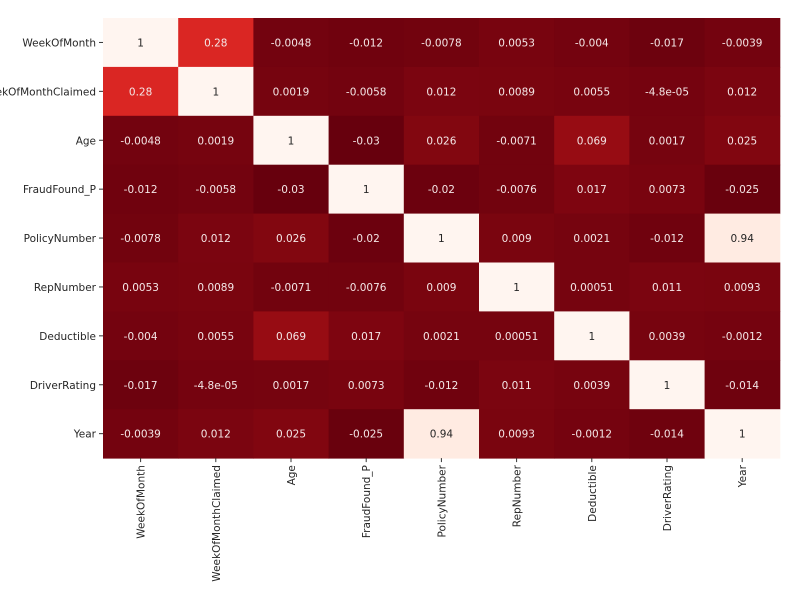 The height and width of the screenshot is (604, 800). I want to click on y-tick-label: Deductible, so click(67, 337).